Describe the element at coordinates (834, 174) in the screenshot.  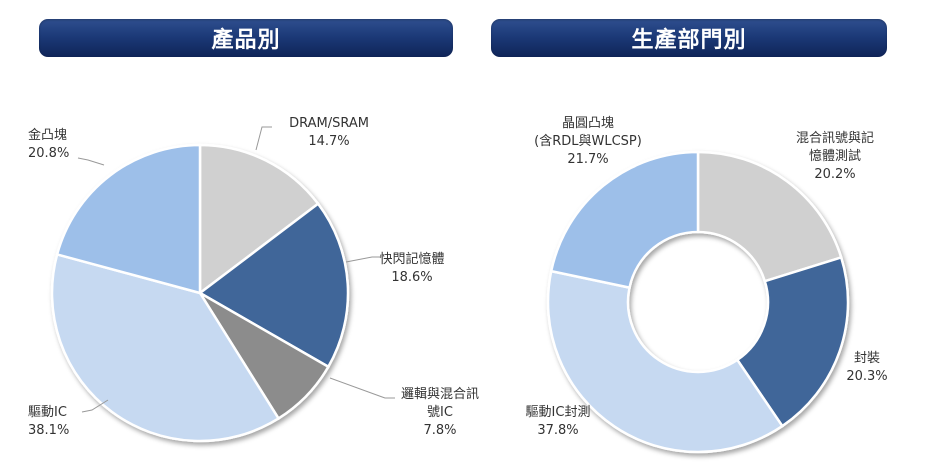
I see `slice-pct-1-0: 20.2%` at that location.